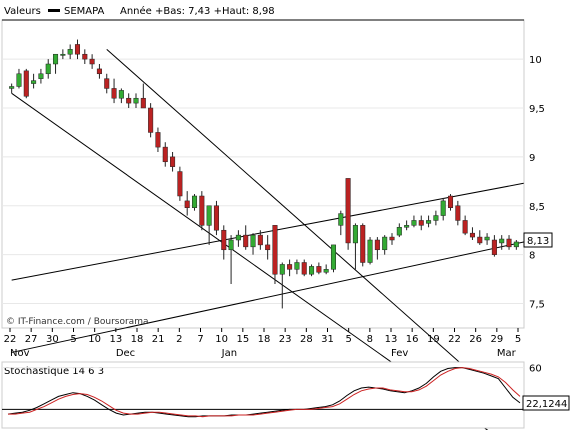  Describe the element at coordinates (285, 9) in the screenshot. I see `header-bar` at that location.